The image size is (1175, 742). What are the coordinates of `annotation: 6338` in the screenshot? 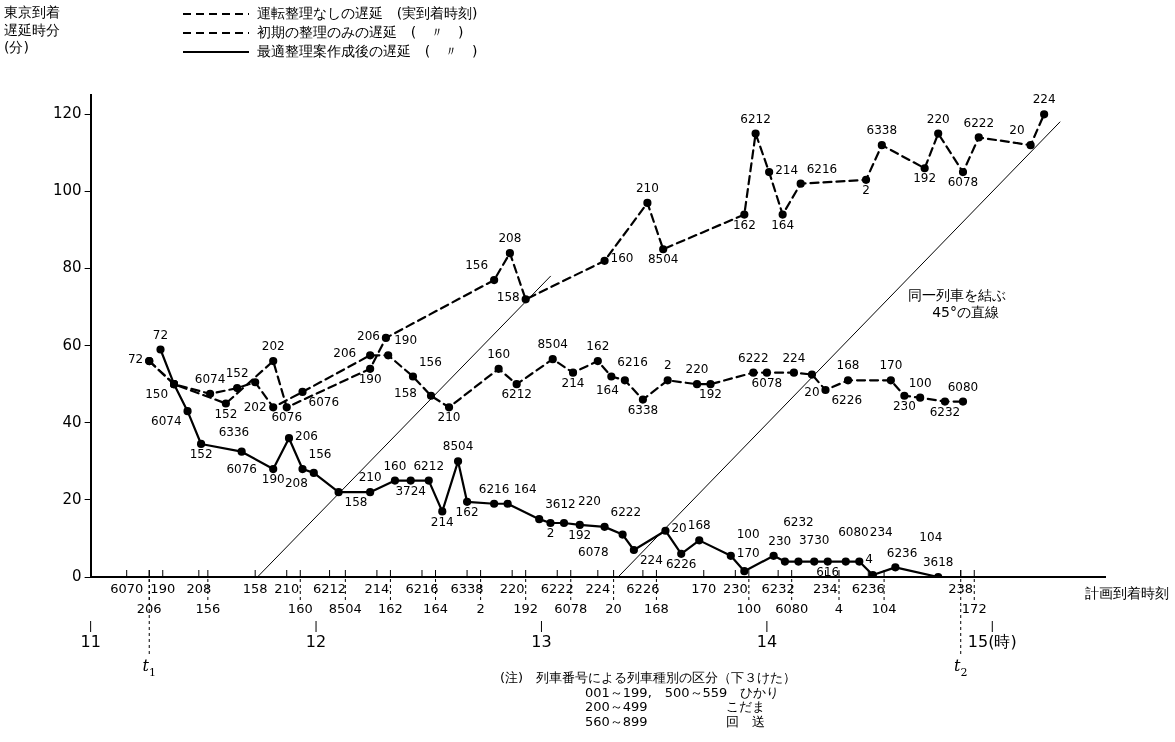 It's located at (643, 409).